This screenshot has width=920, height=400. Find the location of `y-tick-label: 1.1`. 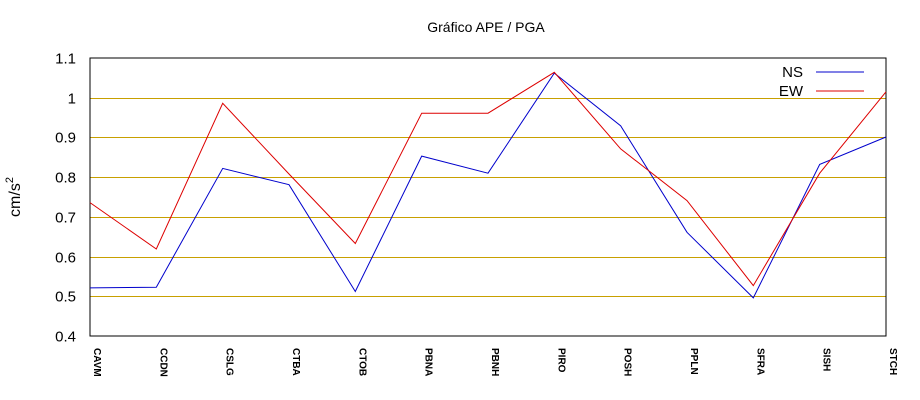

y-tick-label: 1.1 is located at coordinates (65, 59).